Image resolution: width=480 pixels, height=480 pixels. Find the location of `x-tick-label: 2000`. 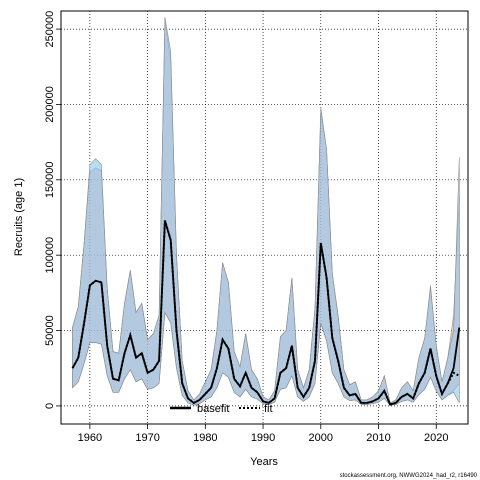

x-tick-label: 2000 is located at coordinates (321, 438).